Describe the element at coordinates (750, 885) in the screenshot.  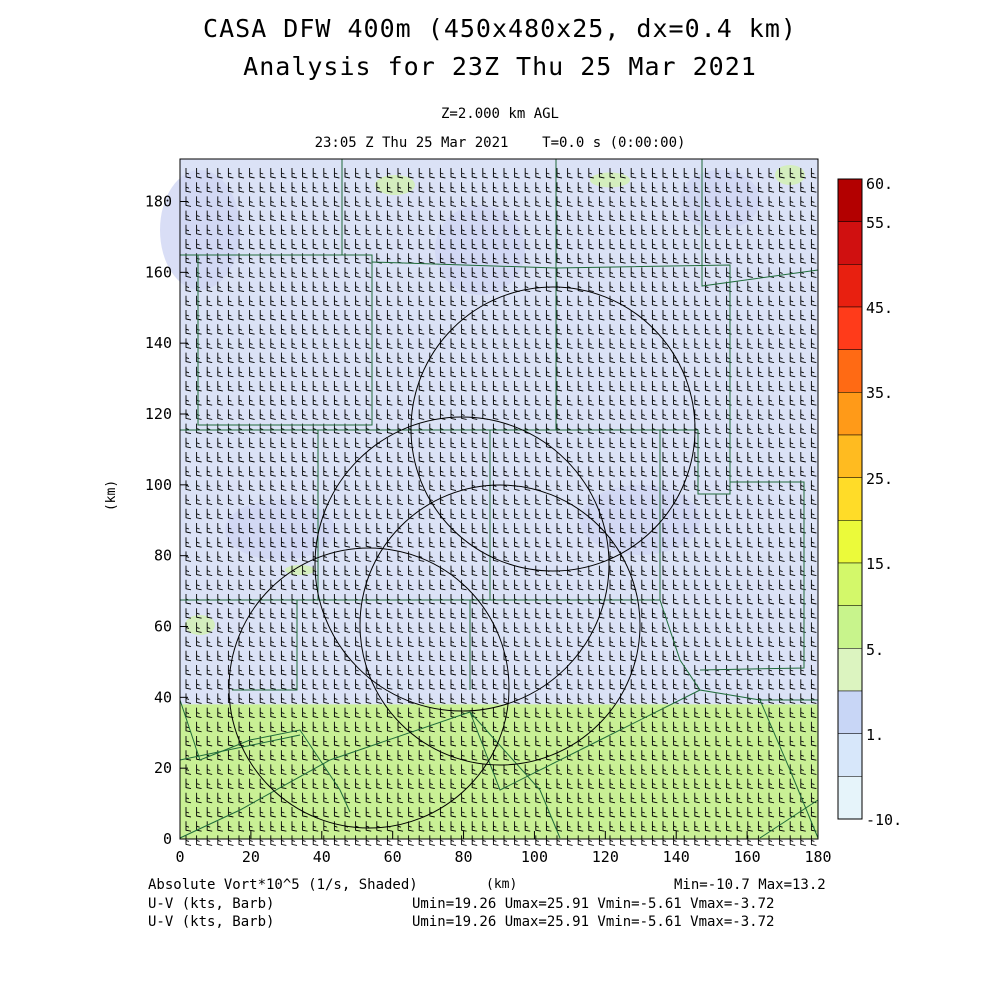
I see `field-range: Min=-10.7 Max=13.2` at that location.